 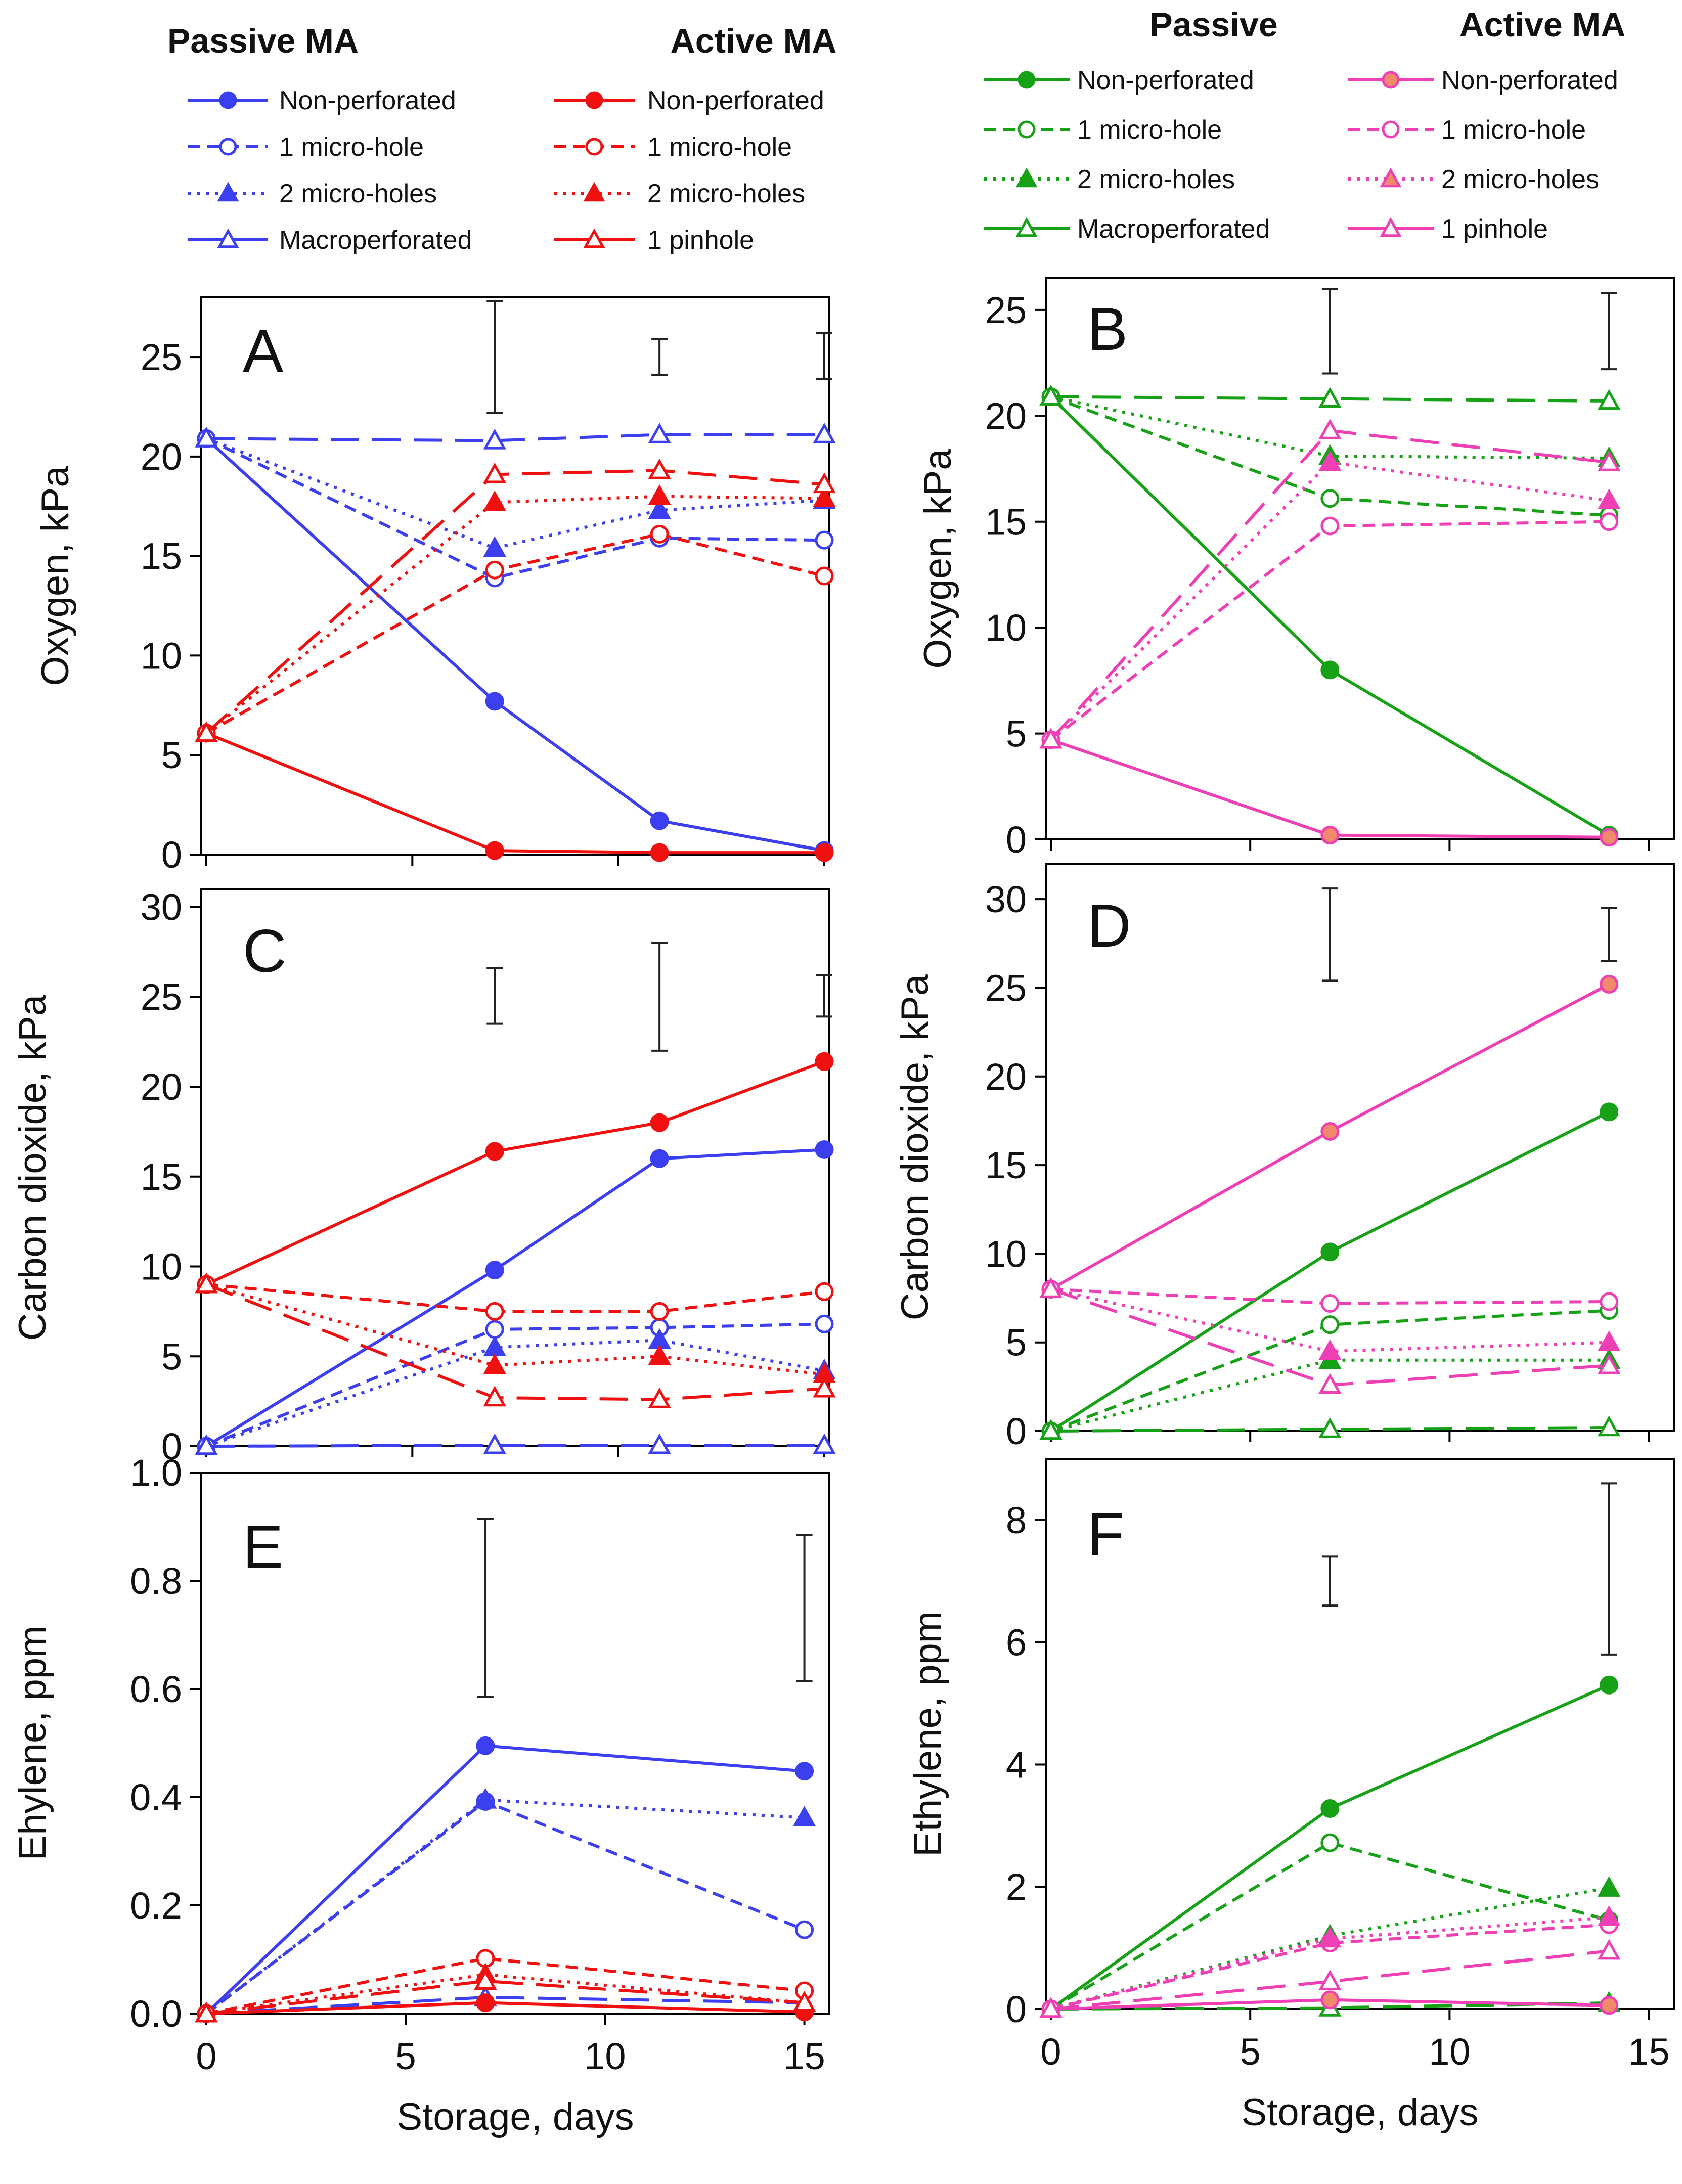 I want to click on legend-group-title: Passive, so click(x=1213, y=25).